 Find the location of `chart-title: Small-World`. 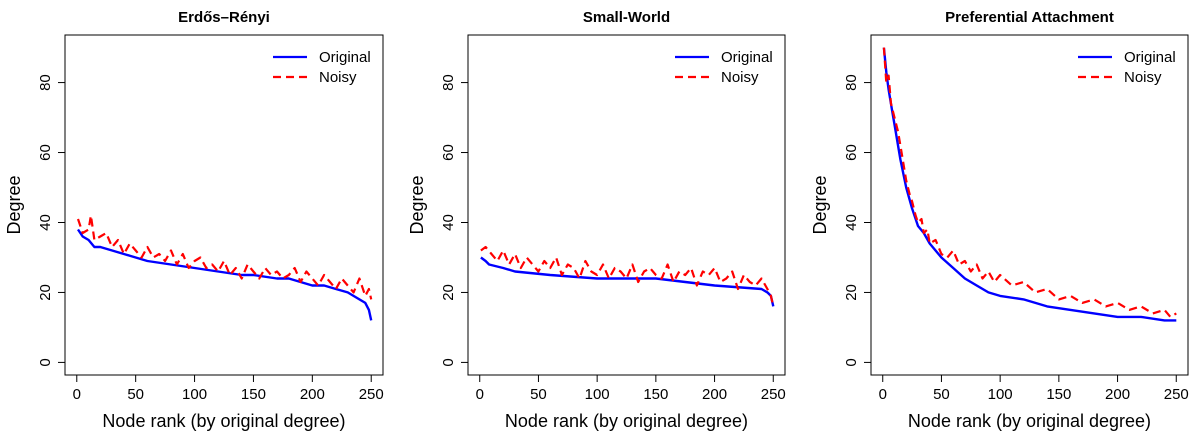

chart-title: Small-World is located at coordinates (626, 17).